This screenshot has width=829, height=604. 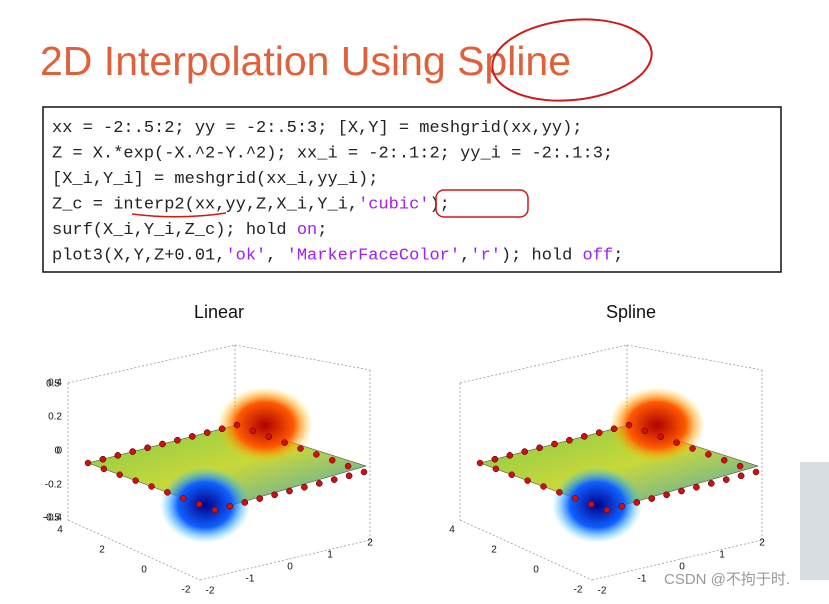 I want to click on x-tick-label: 1, so click(x=330, y=555).